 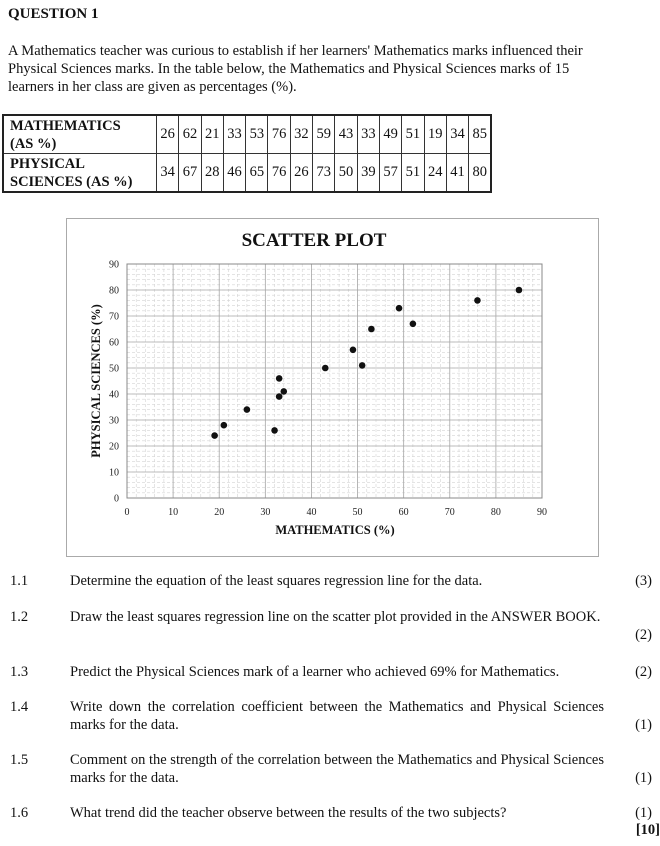 What do you see at coordinates (457, 173) in the screenshot?
I see `science-cell: 41` at bounding box center [457, 173].